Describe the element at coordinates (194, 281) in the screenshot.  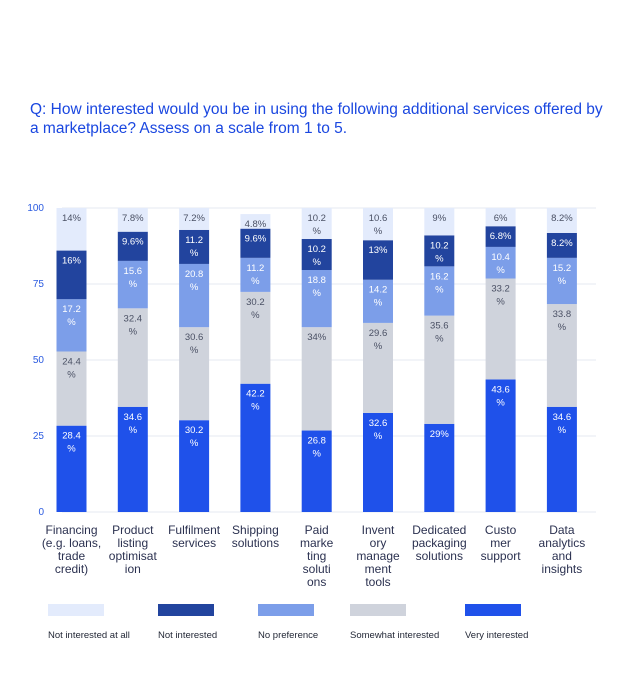
I see `data-label: 20.8%` at that location.